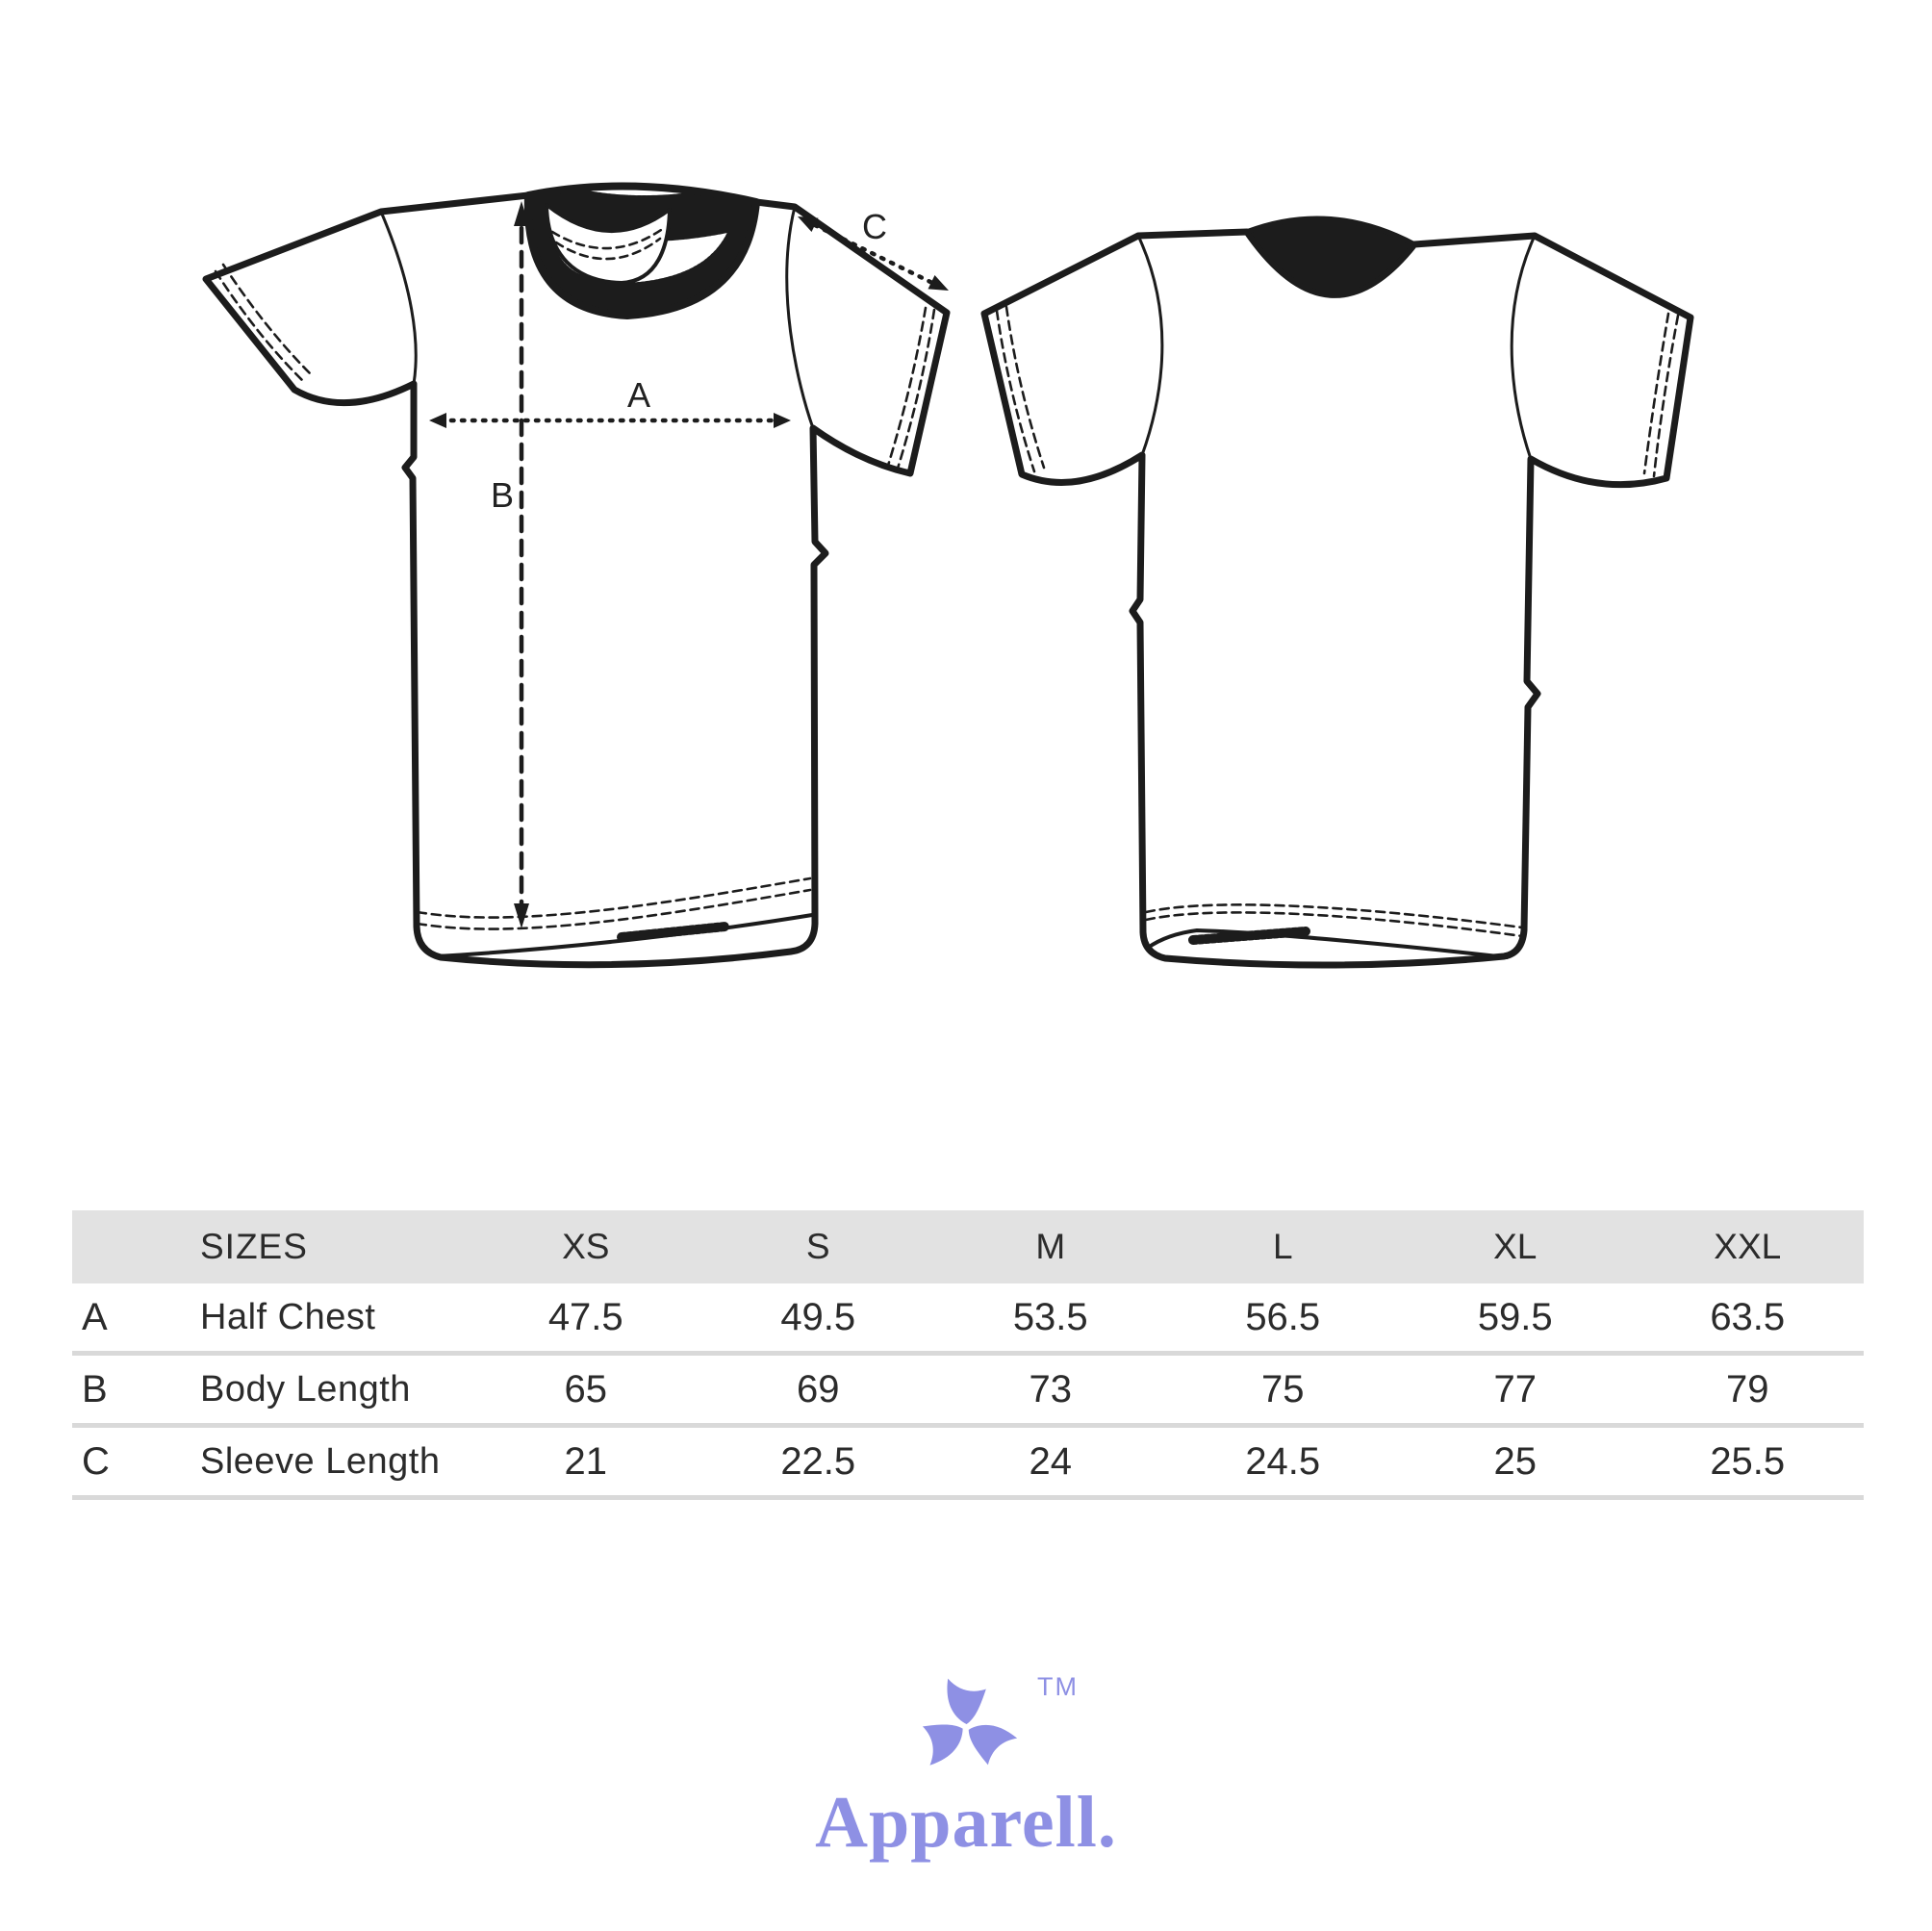 The image size is (1932, 1931). What do you see at coordinates (614, 903) in the screenshot?
I see `front-hem-stitching` at bounding box center [614, 903].